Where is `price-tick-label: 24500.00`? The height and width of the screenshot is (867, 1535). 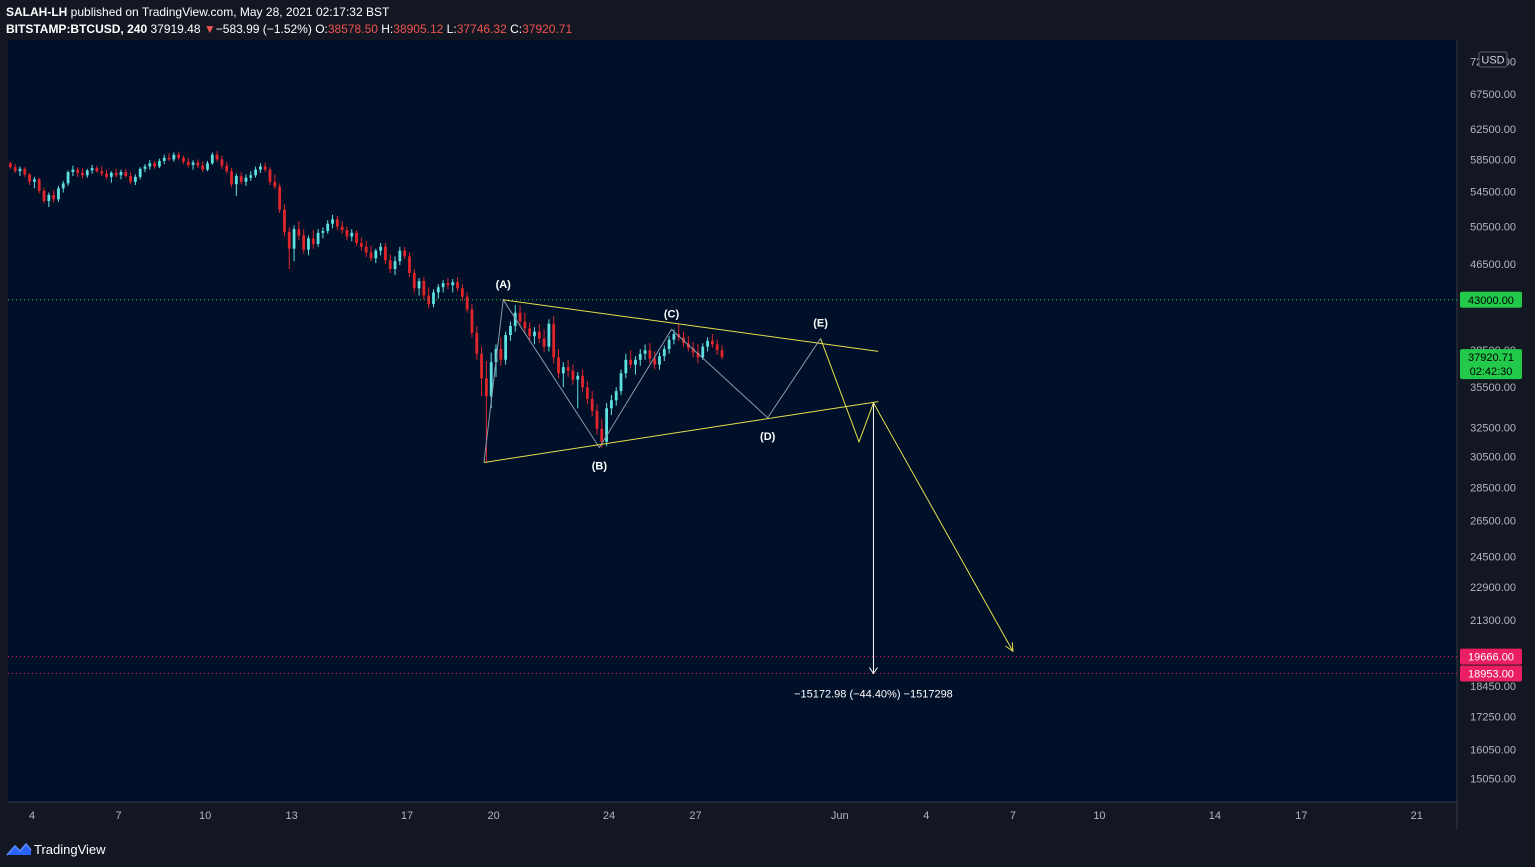 price-tick-label: 24500.00 is located at coordinates (1493, 557).